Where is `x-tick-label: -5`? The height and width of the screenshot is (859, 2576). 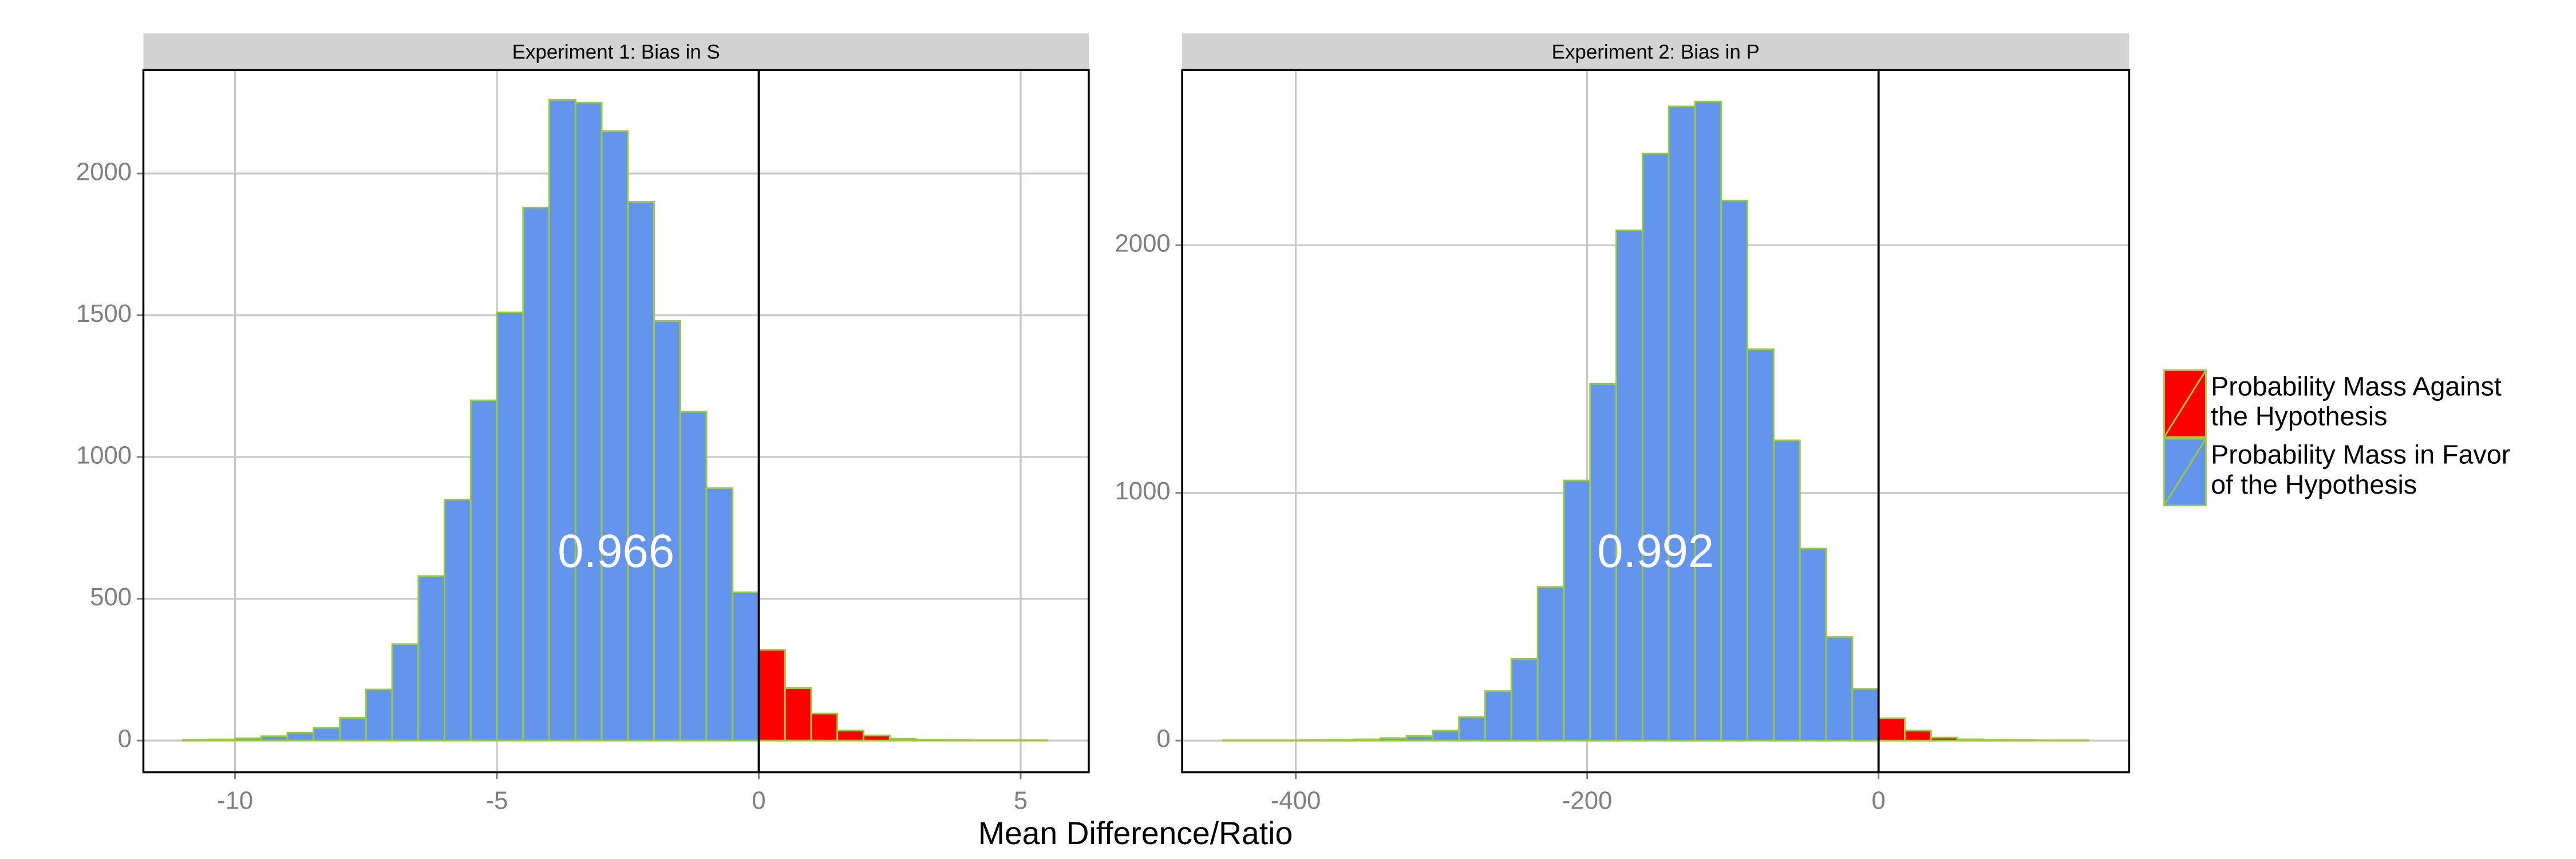
x-tick-label: -5 is located at coordinates (497, 801).